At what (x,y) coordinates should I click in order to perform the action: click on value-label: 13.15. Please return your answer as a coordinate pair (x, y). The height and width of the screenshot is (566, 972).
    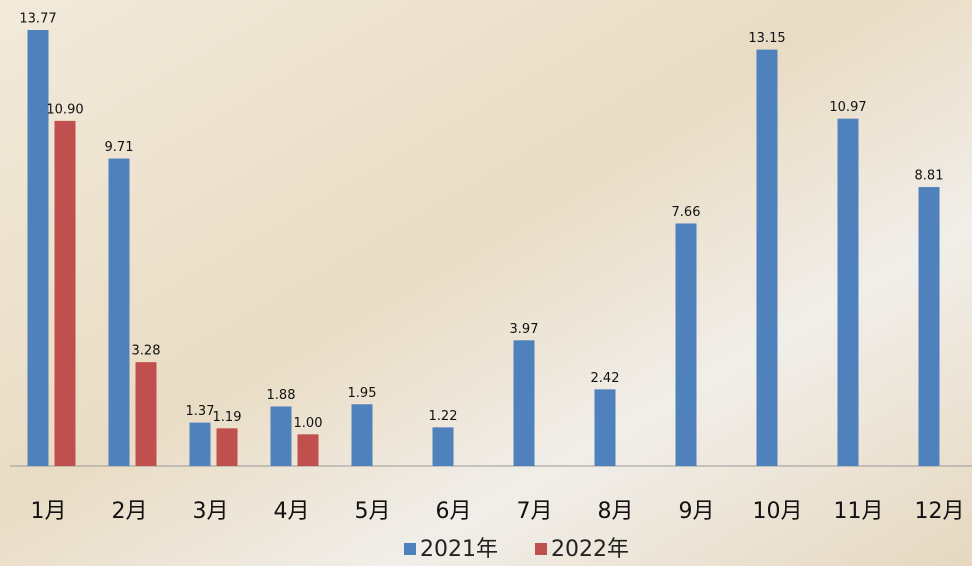
    Looking at the image, I should click on (766, 38).